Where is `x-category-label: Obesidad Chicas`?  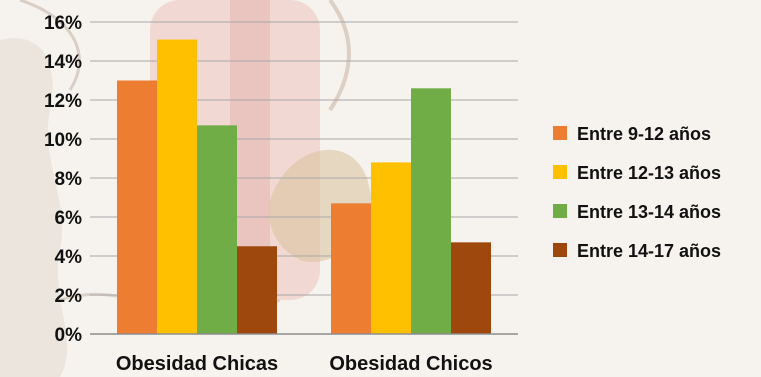
x-category-label: Obesidad Chicas is located at coordinates (197, 364).